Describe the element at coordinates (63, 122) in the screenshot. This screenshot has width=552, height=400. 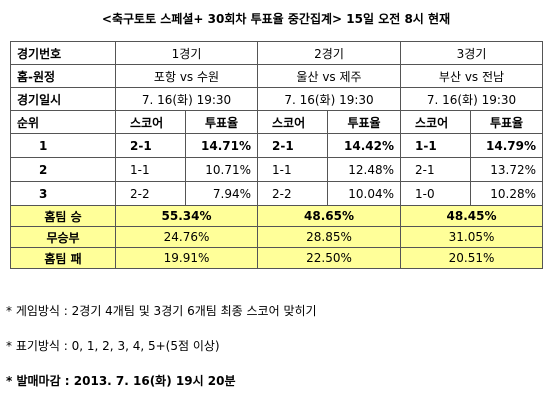
I see `row-label: 순위` at that location.